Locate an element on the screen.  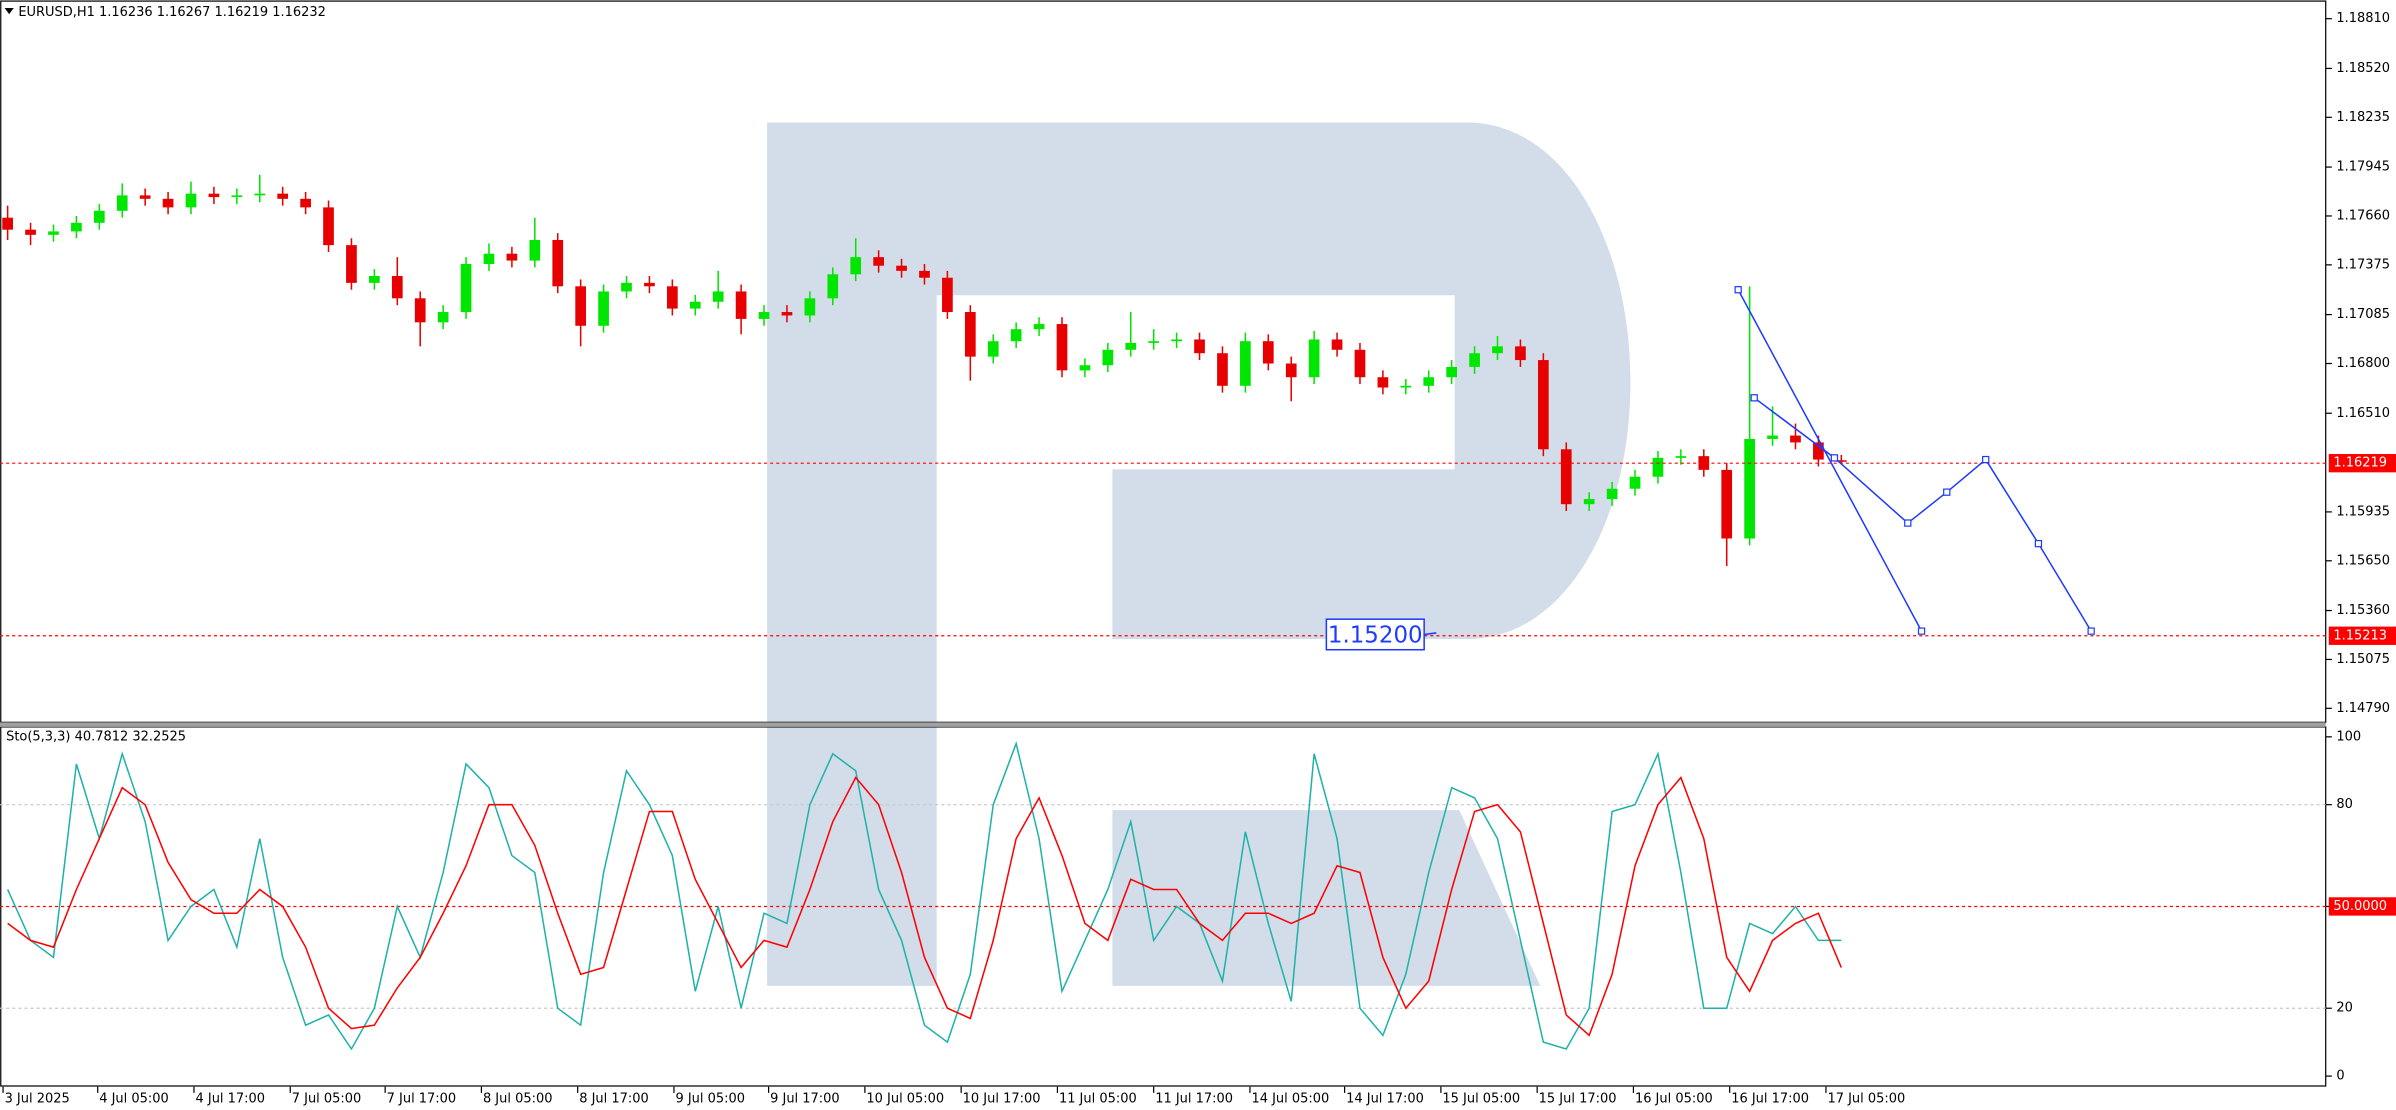
y-tick-label: 1.18520 is located at coordinates (2363, 68).